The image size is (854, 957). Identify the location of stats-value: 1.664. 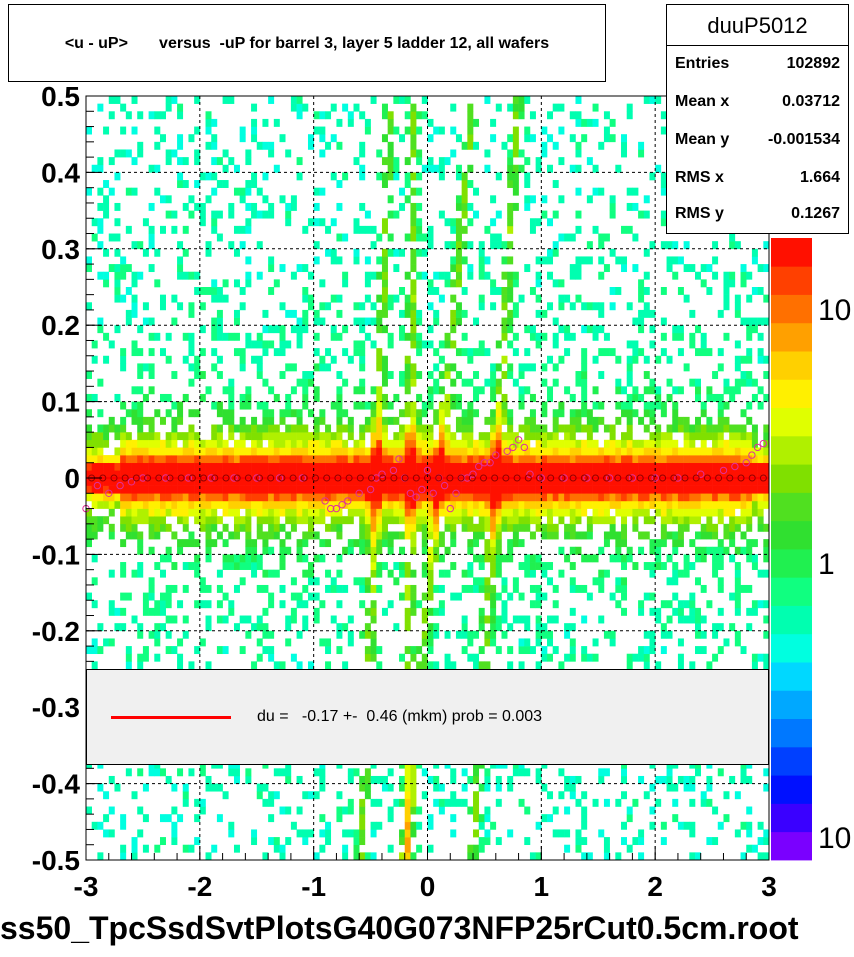
(819, 177).